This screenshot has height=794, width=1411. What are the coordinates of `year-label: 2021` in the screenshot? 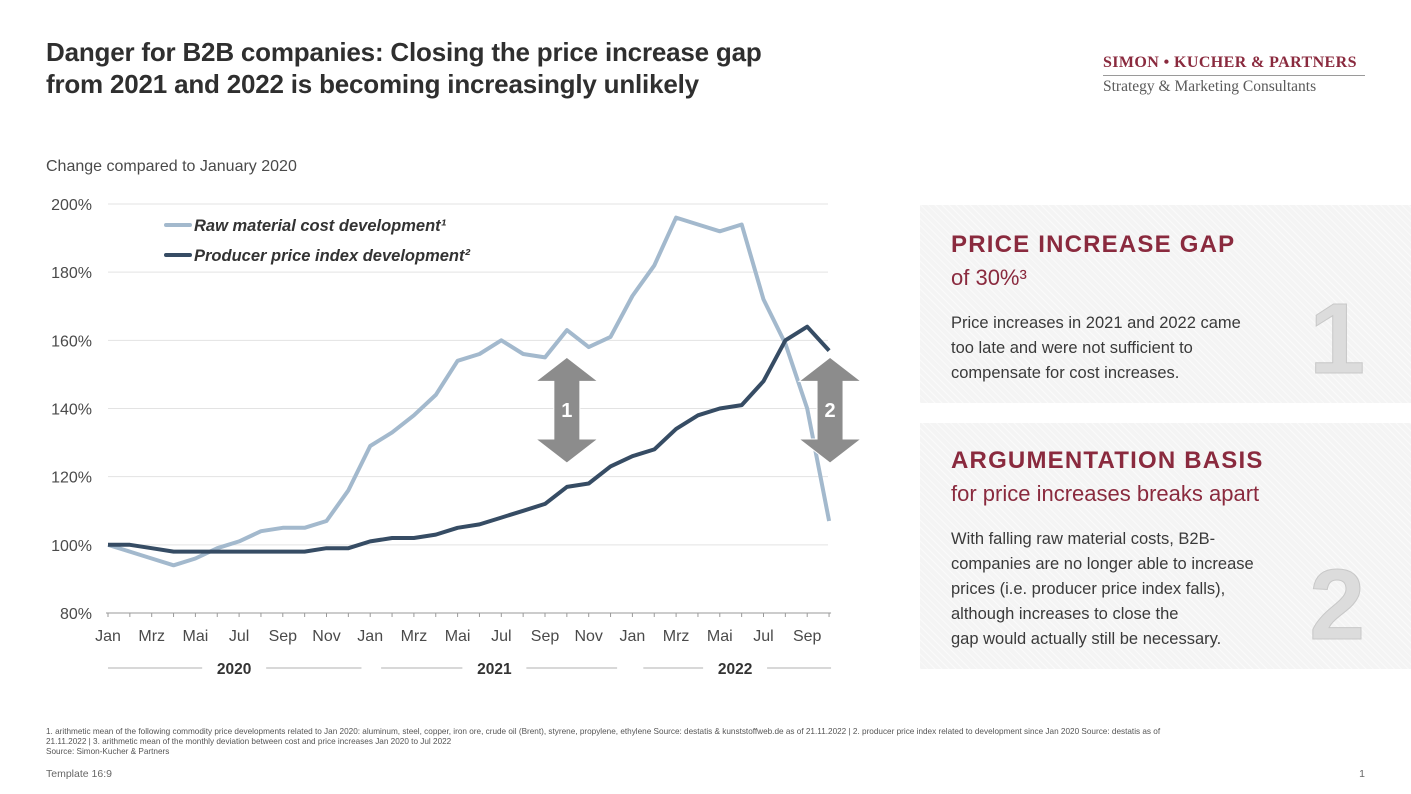 It's located at (494, 669).